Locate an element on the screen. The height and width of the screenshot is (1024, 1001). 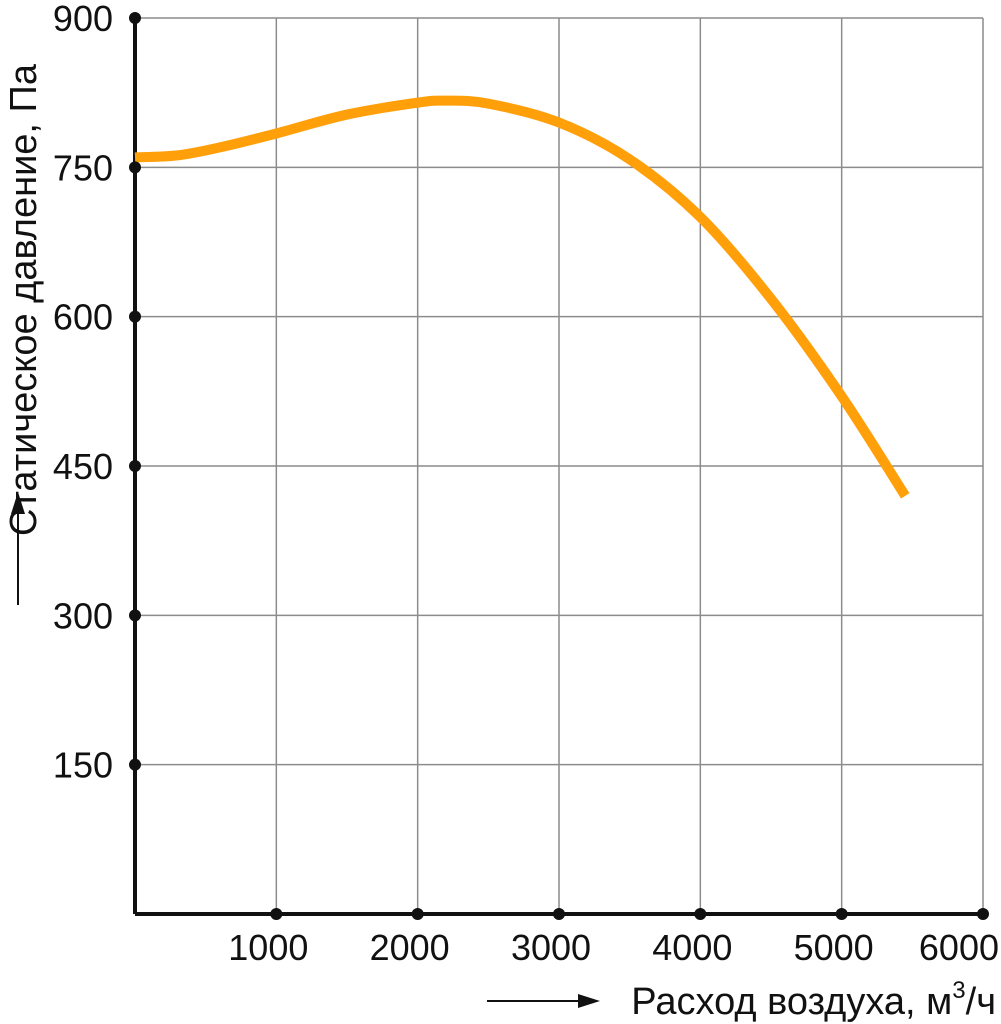
y-tick-label: 900 is located at coordinates (83, 19).